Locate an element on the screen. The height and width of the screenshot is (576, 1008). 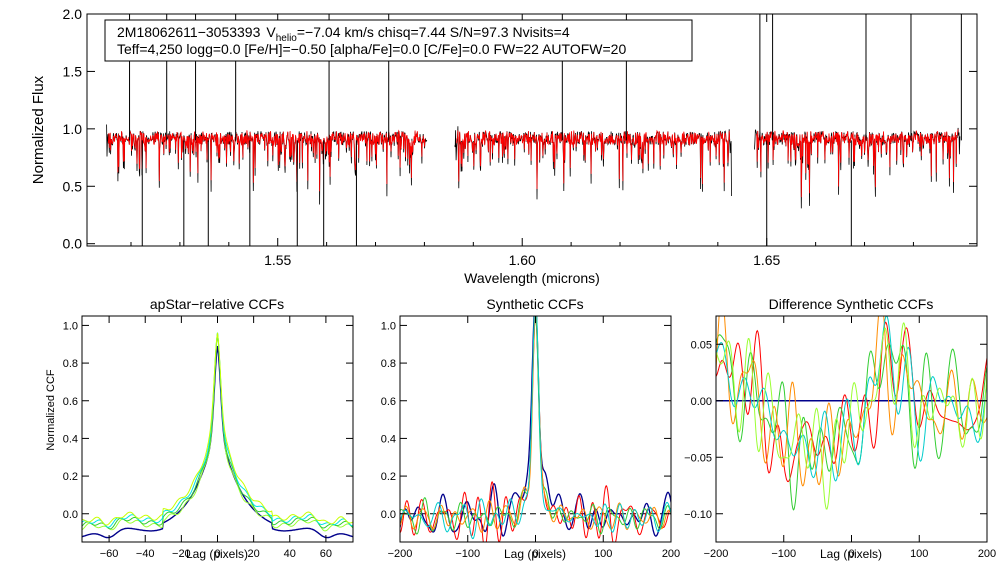
difference-ccf-plot: −200 −100 0 100 200 −0.10 −0.05 0.00 0.05 is located at coordinates (840, 437).